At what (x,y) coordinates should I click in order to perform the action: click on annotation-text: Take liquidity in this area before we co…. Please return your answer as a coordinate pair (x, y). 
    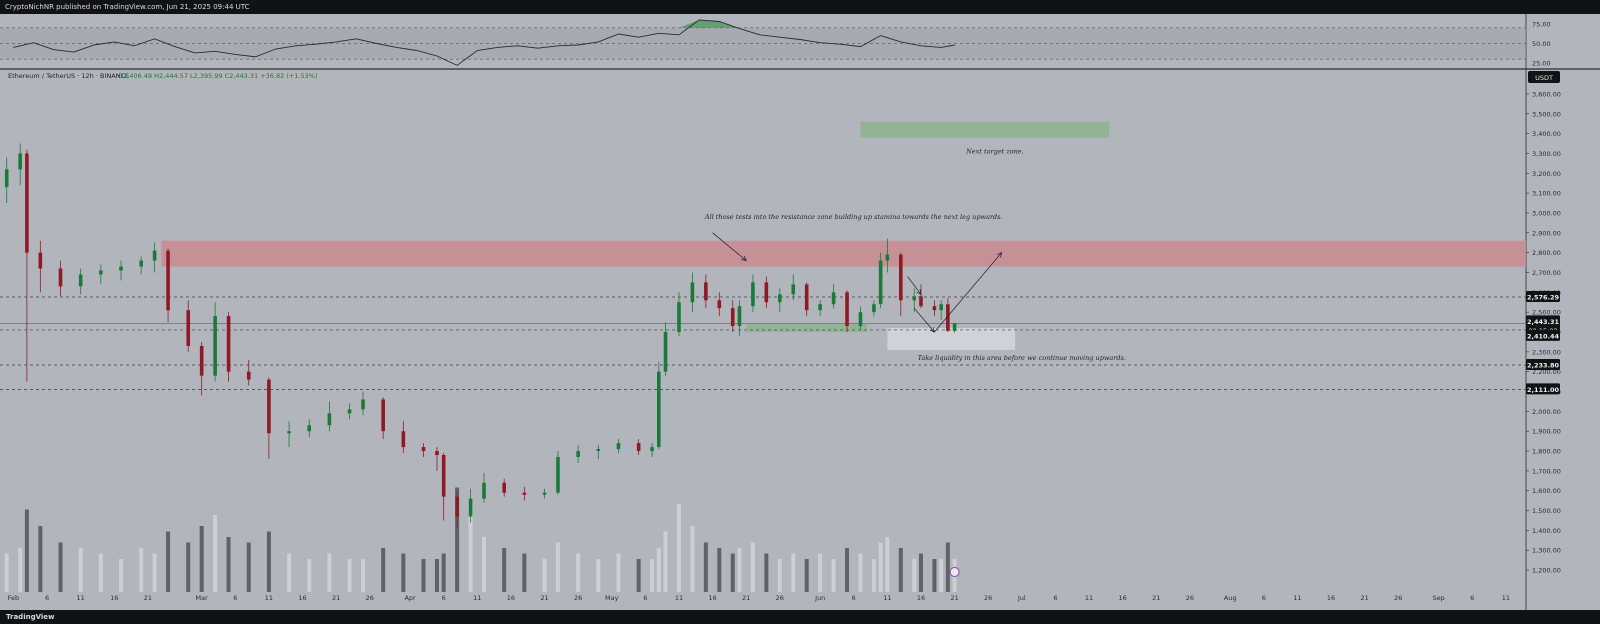
    Looking at the image, I should click on (1022, 358).